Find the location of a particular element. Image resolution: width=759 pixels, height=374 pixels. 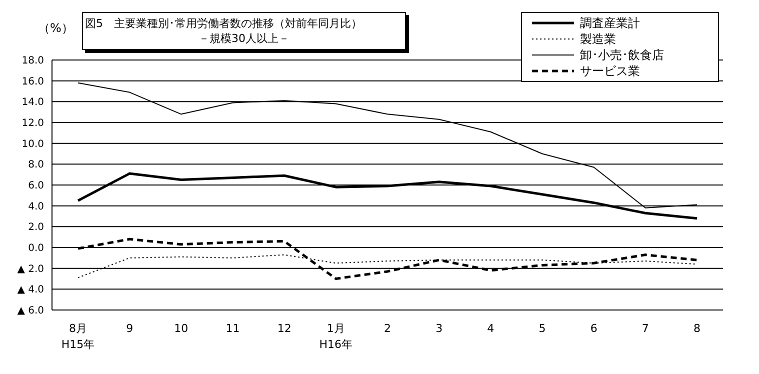

y-tick-label: 16.0 is located at coordinates (33, 82).